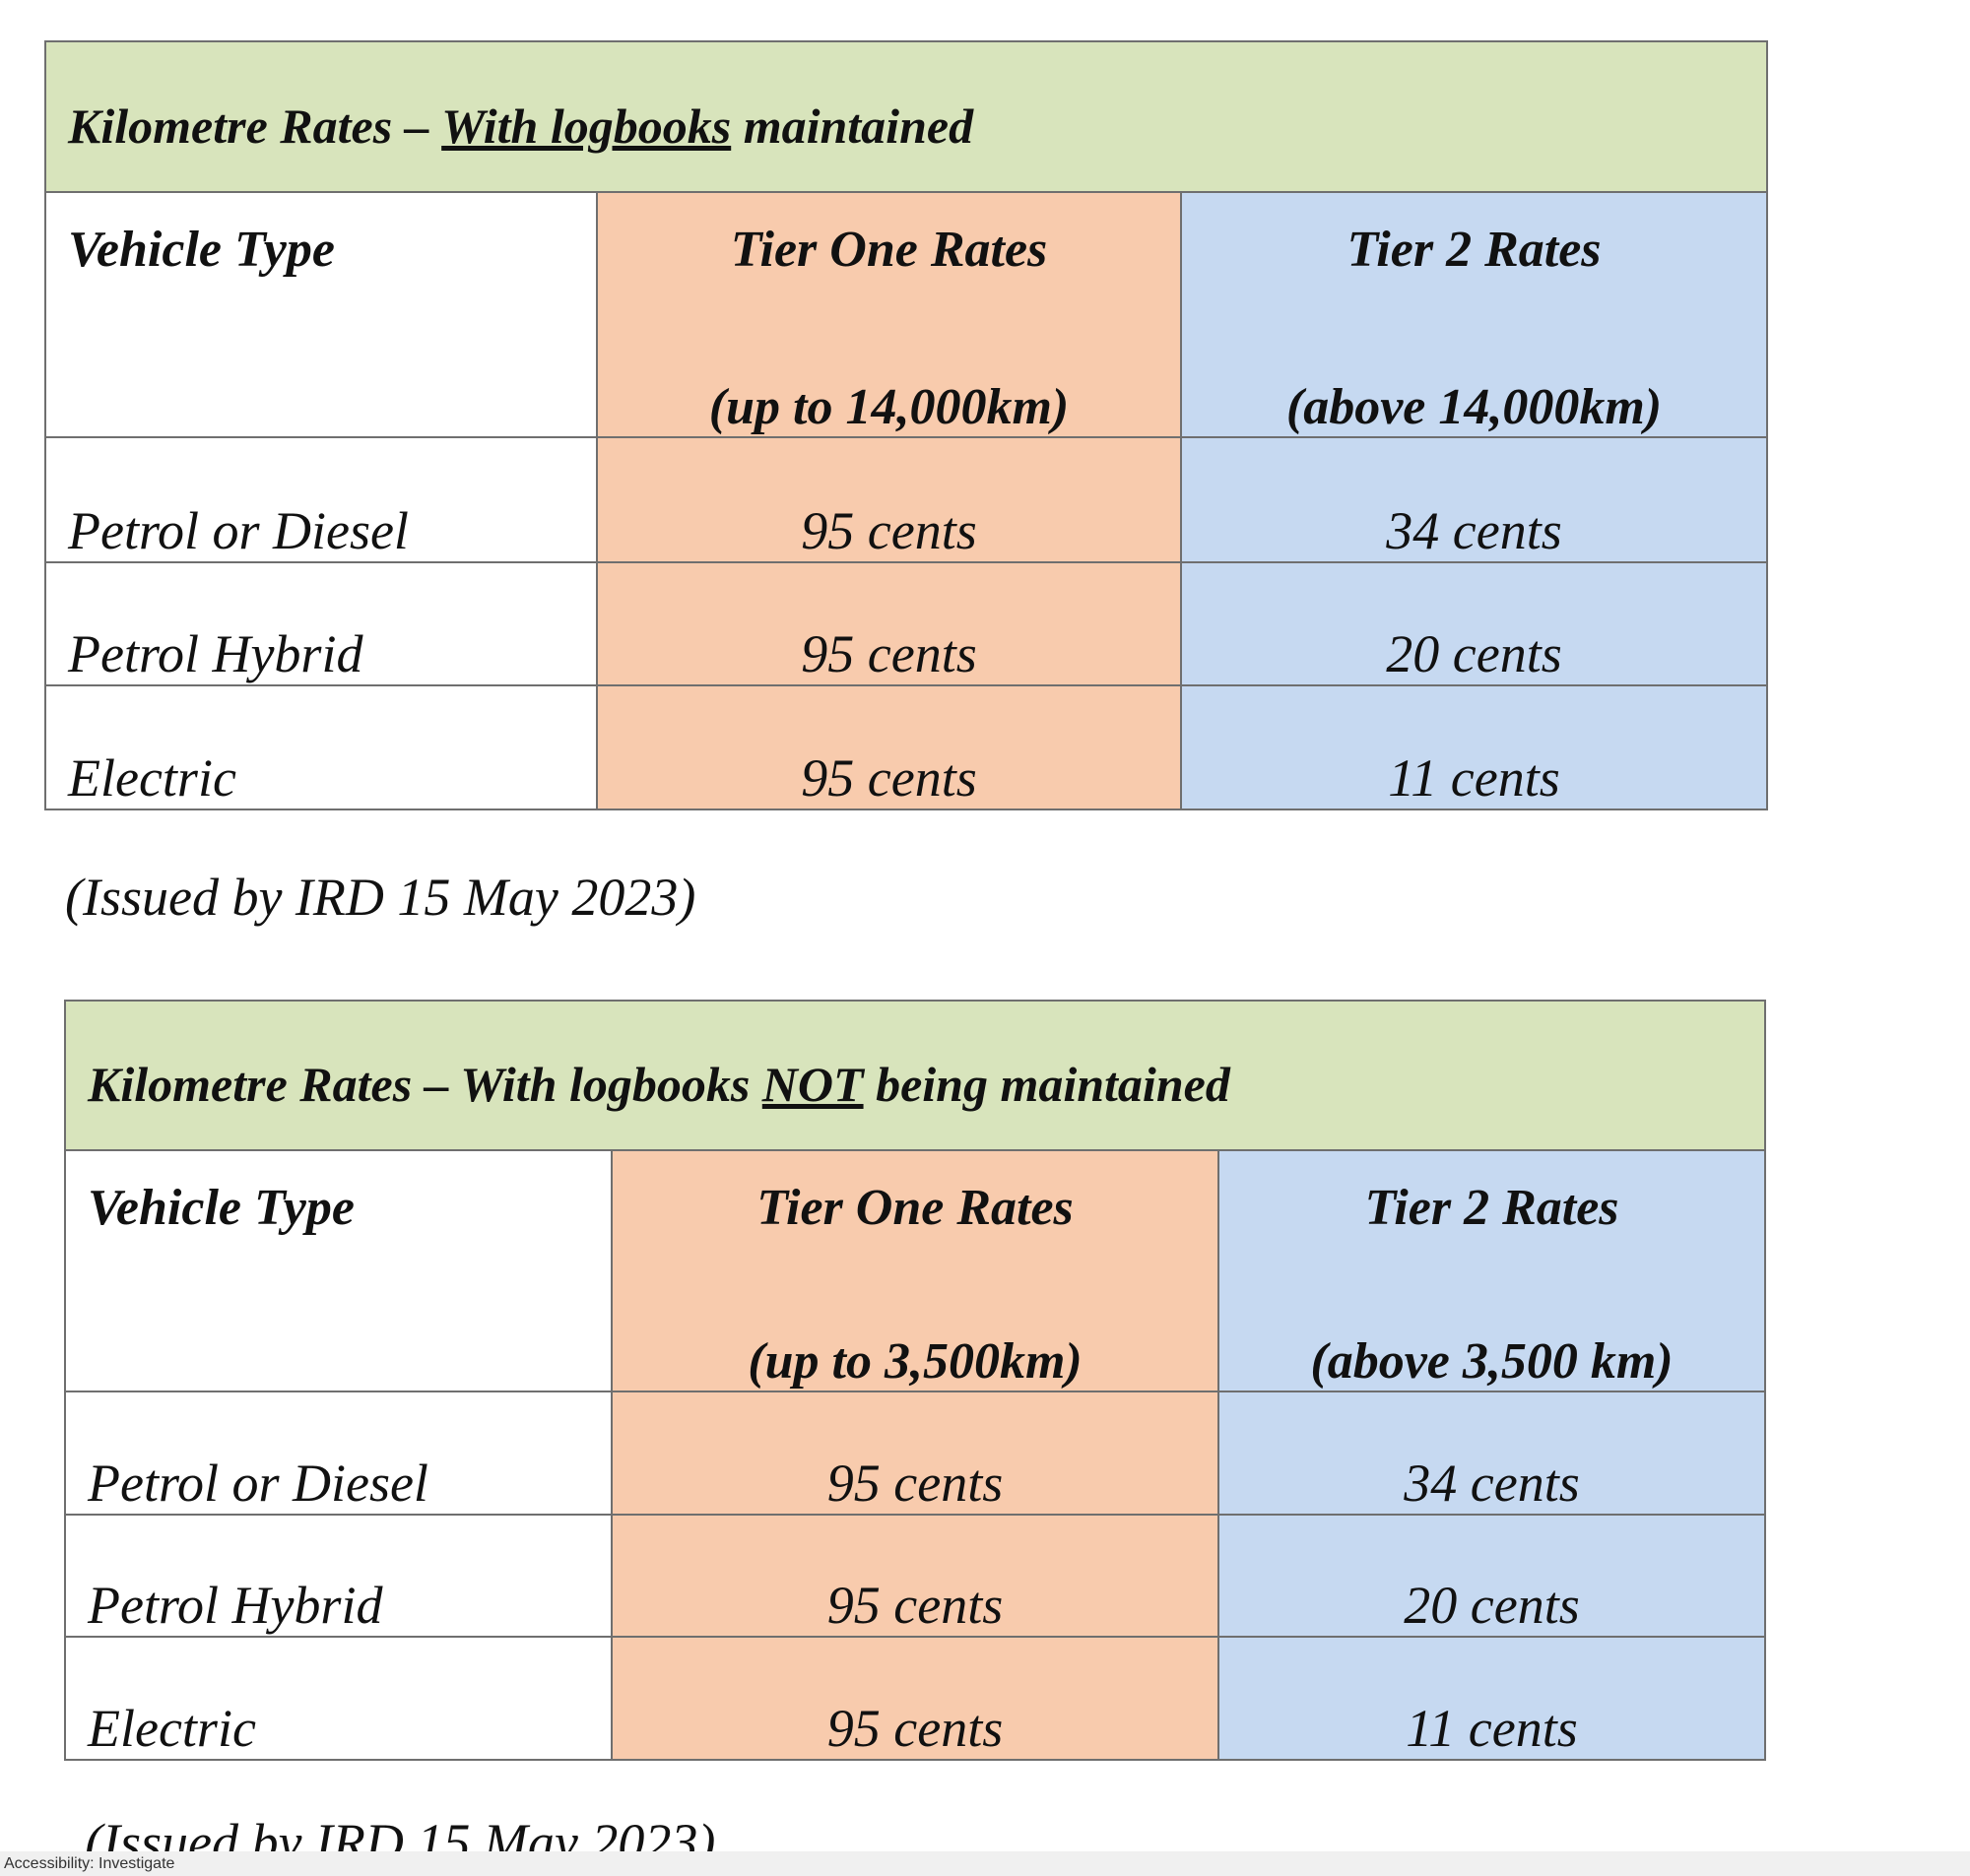 This screenshot has width=1970, height=1876. What do you see at coordinates (1491, 1271) in the screenshot?
I see `header-cell: Tier 2 Rates (above 3,500 km)` at bounding box center [1491, 1271].